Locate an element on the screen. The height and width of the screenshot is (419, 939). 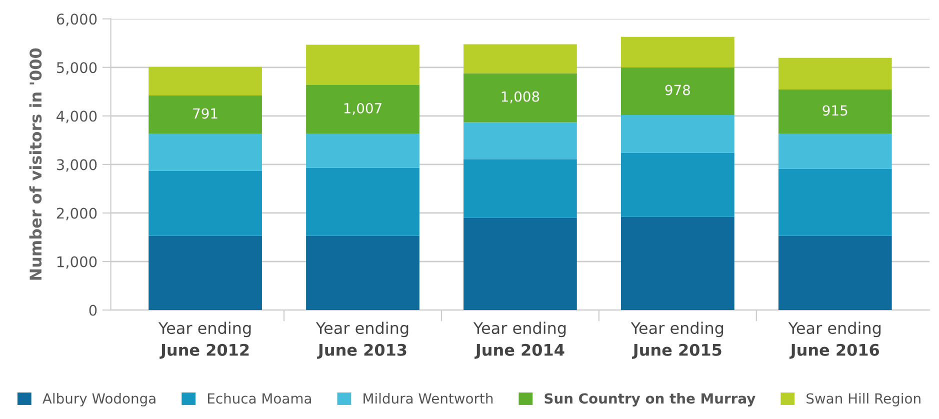
x-tick-label: Year ending June 2014 is located at coordinates (519, 340).